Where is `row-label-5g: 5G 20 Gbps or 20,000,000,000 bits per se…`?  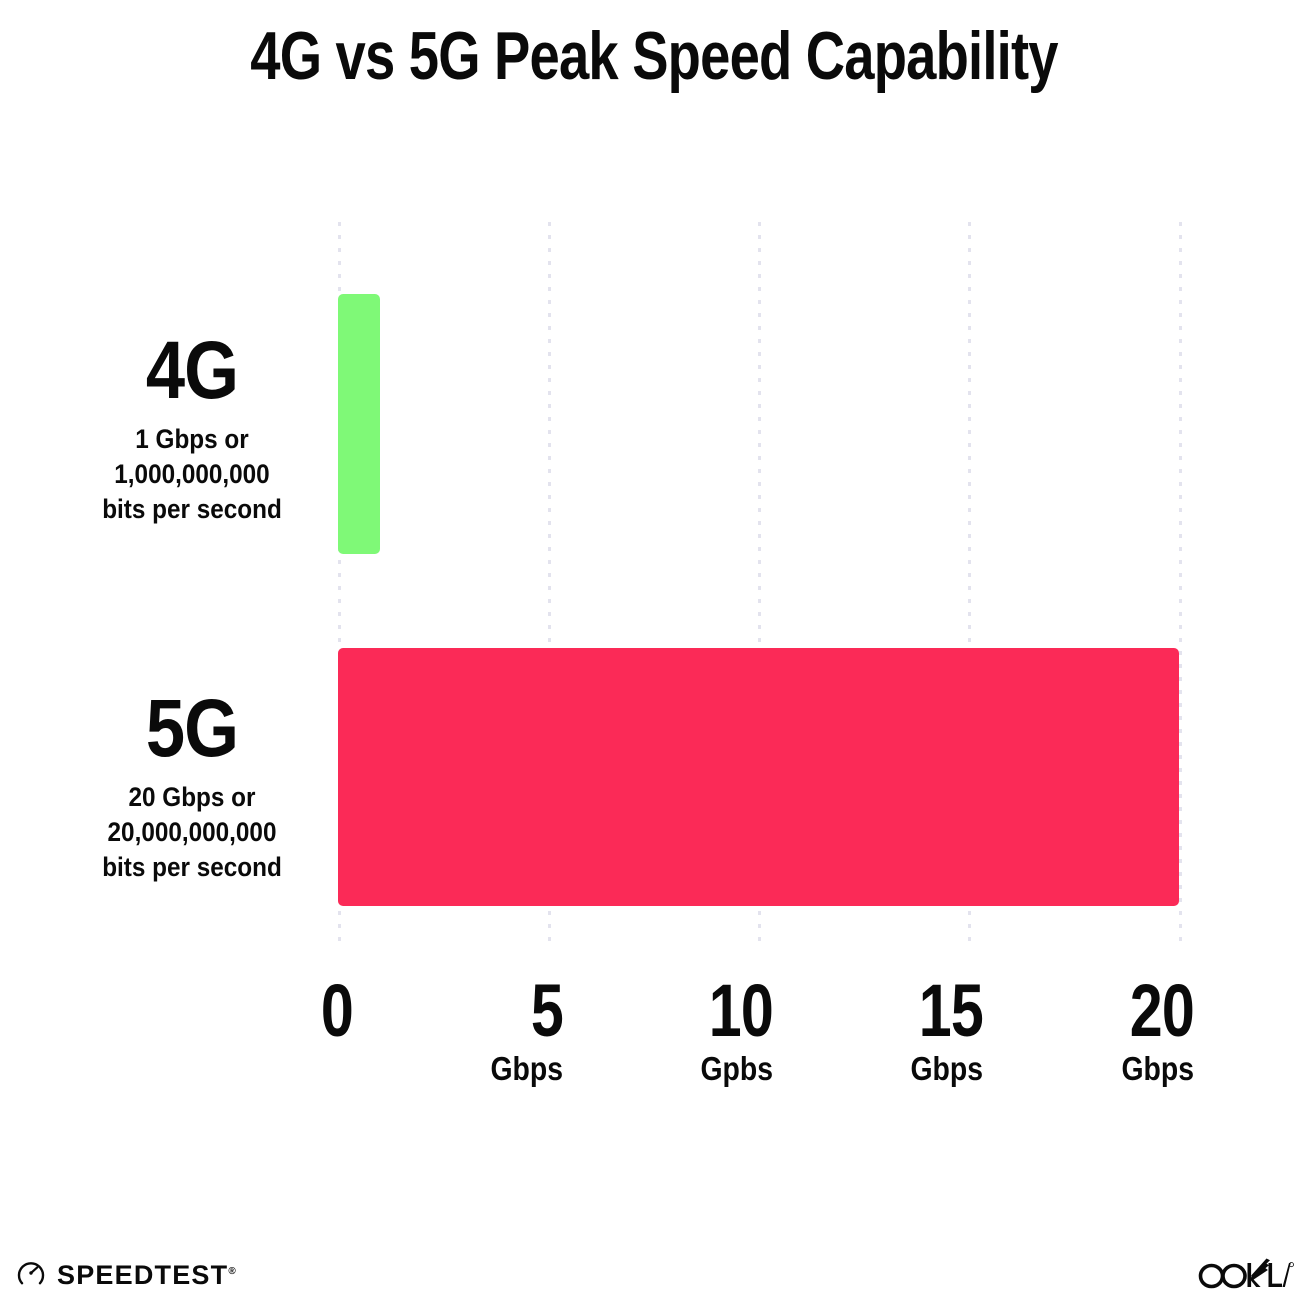
row-label-5g: 5G 20 Gbps or 20,000,000,000 bits per se… is located at coordinates (192, 786).